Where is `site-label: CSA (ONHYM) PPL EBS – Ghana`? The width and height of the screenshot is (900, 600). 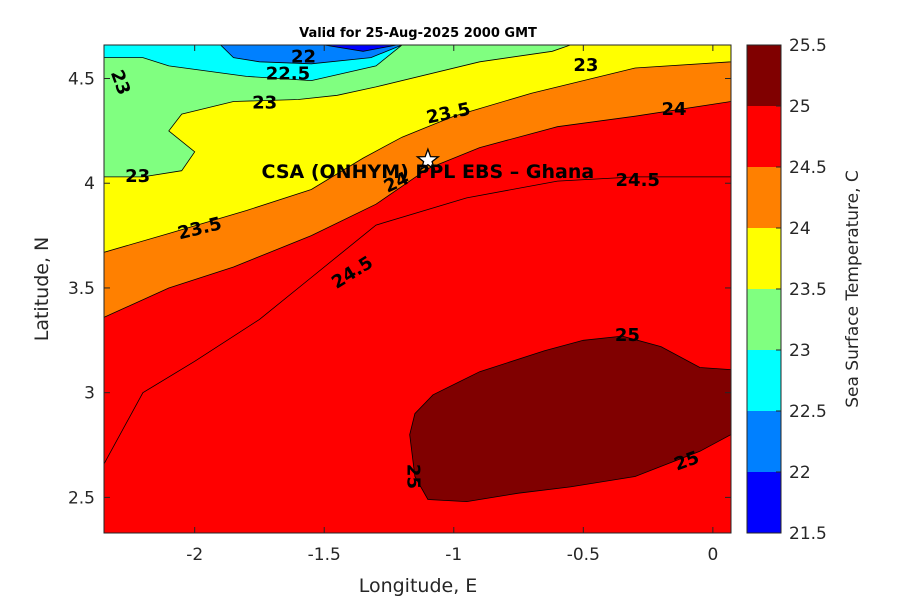
site-label: CSA (ONHYM) PPL EBS – Ghana is located at coordinates (428, 172).